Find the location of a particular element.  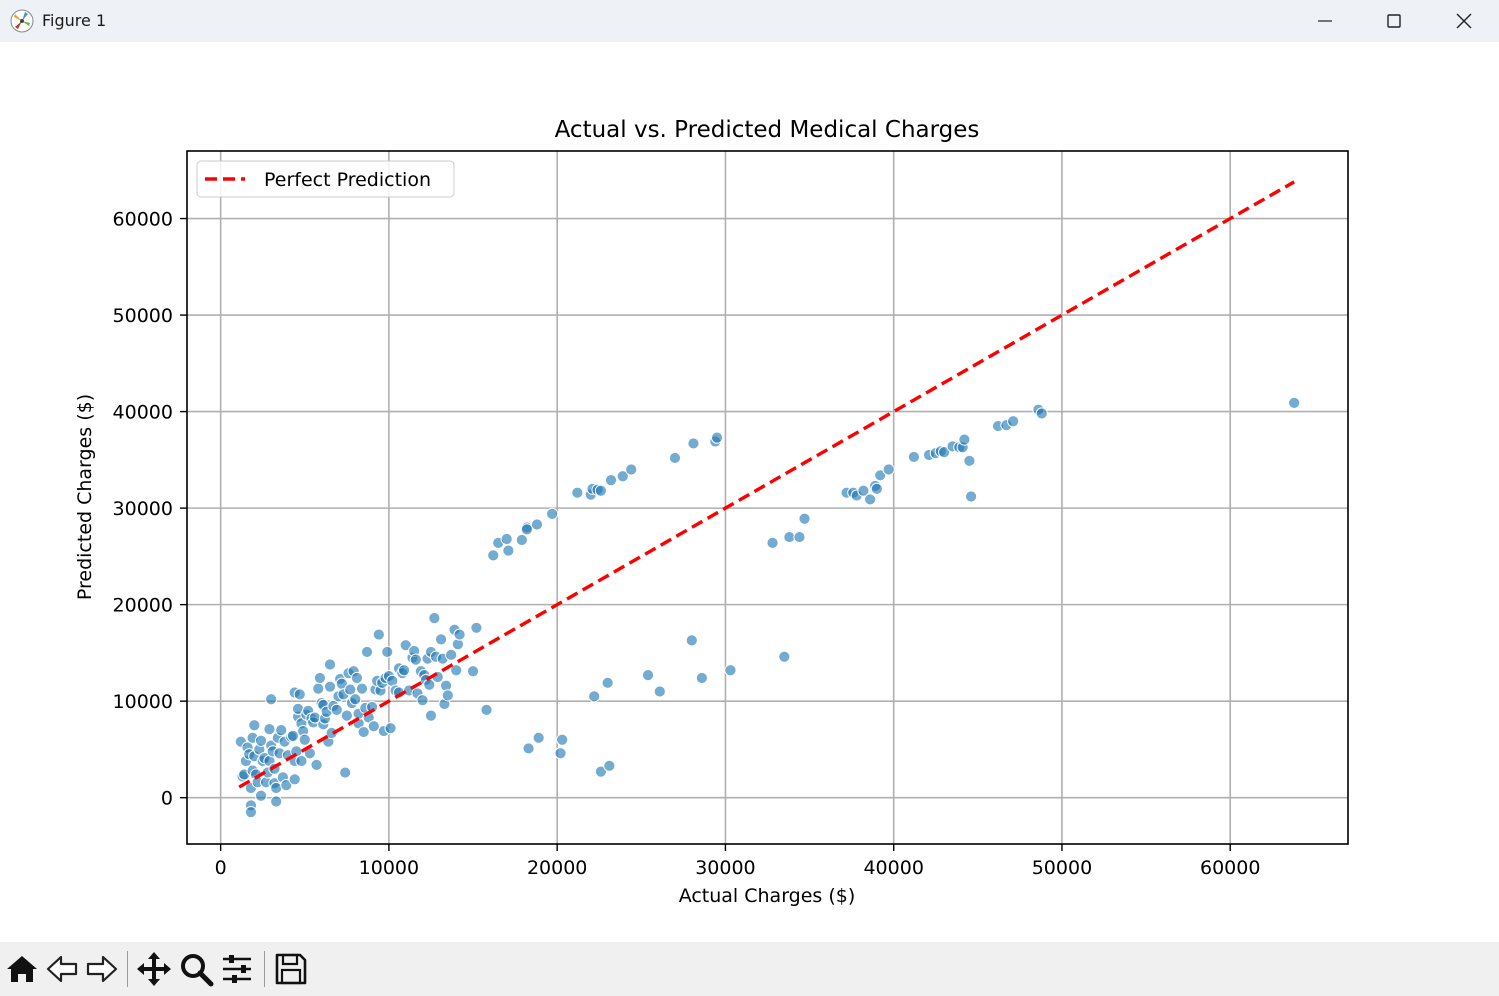

x-tick-label: 0 is located at coordinates (221, 868).